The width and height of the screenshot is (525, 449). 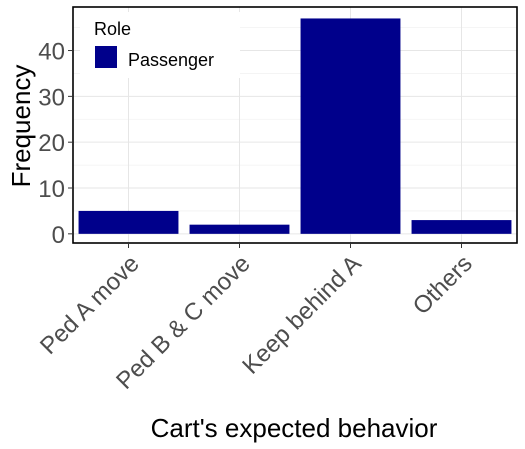 I want to click on bar-others, so click(x=461, y=227).